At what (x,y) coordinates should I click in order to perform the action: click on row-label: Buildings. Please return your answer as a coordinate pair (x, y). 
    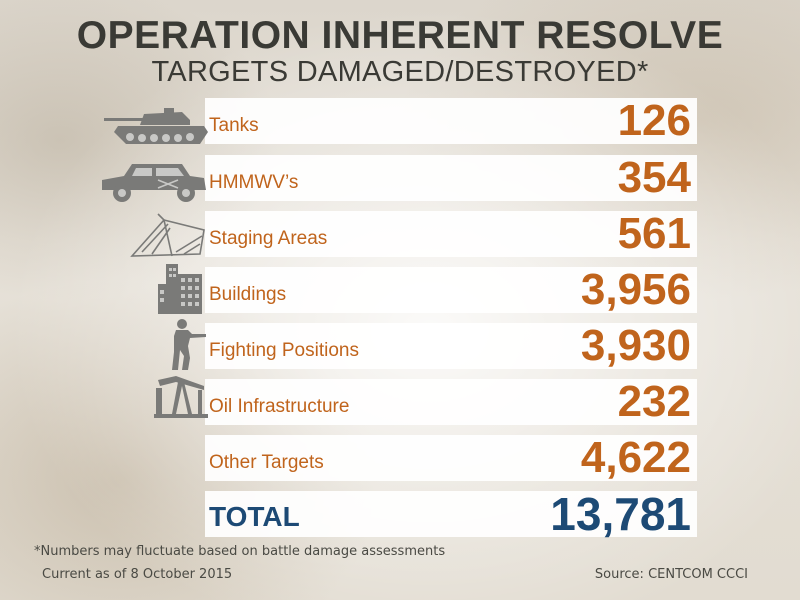
    Looking at the image, I should click on (248, 294).